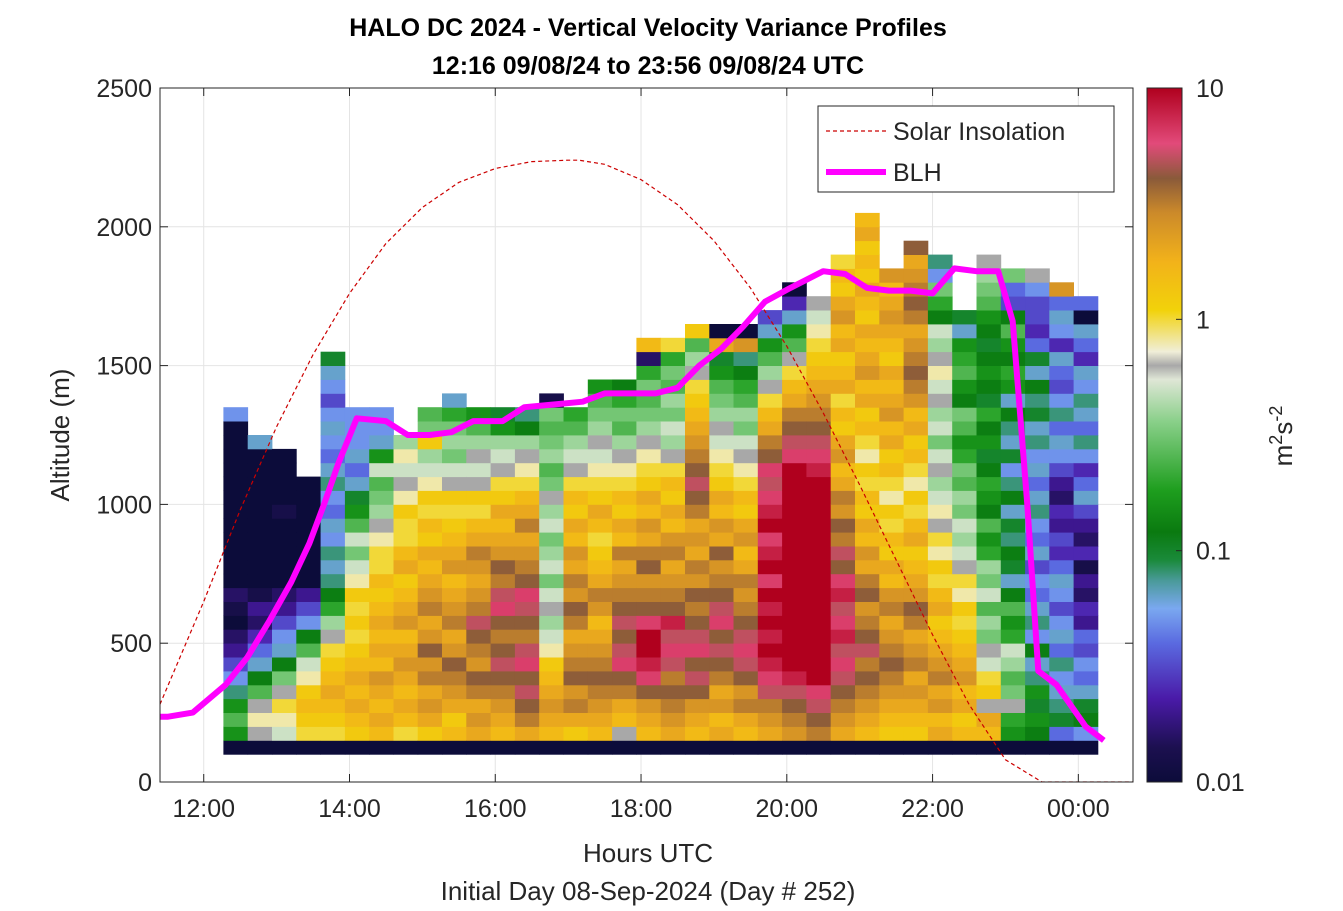 The image size is (1343, 911). What do you see at coordinates (1210, 89) in the screenshot?
I see `colorbar-tick-label: 10` at bounding box center [1210, 89].